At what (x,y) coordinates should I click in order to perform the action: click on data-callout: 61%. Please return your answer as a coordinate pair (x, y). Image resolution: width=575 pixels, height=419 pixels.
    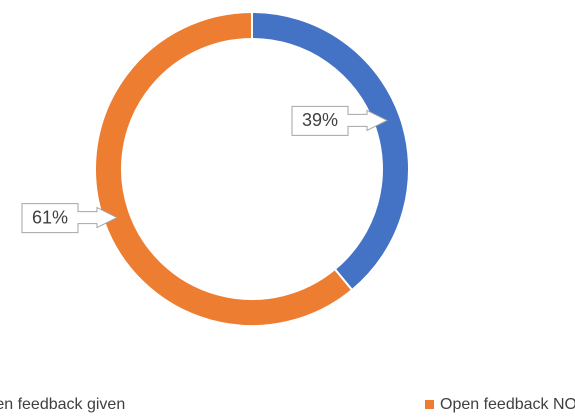
    Looking at the image, I should click on (70, 218).